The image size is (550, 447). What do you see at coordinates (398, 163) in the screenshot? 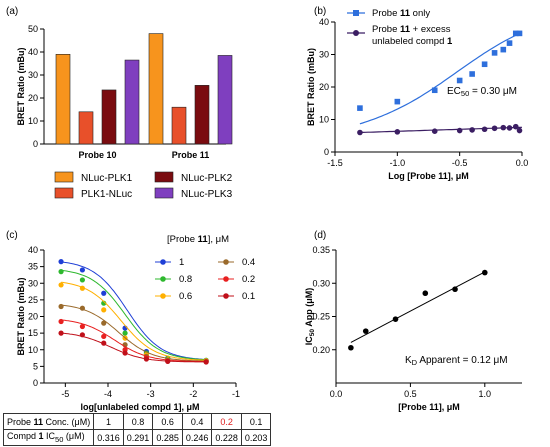
I see `panel-b-x-tick-label: -1.0` at bounding box center [398, 163].